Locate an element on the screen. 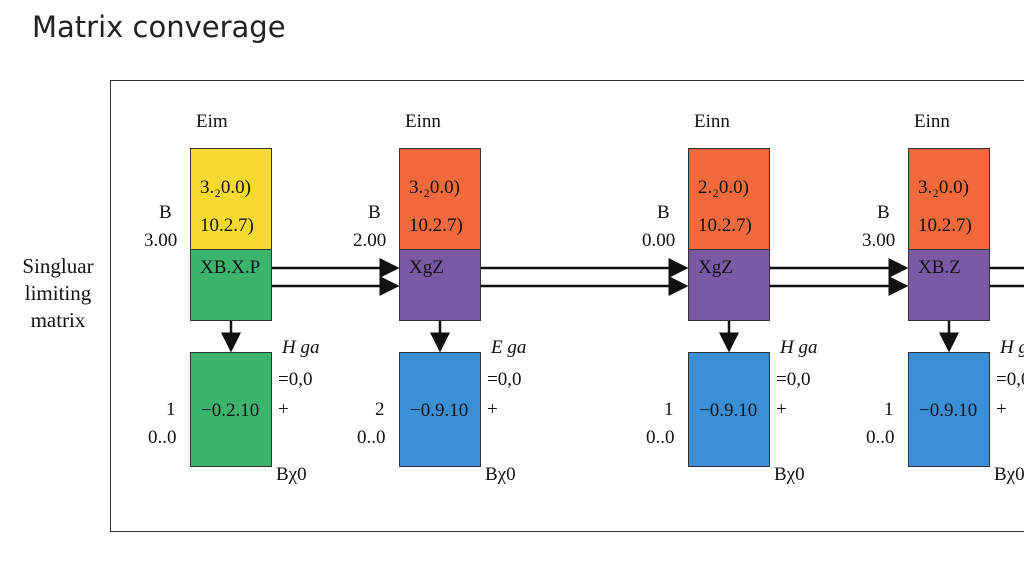 Image resolution: width=1024 pixels, height=576 pixels. middle-text: XB.X.P is located at coordinates (230, 267).